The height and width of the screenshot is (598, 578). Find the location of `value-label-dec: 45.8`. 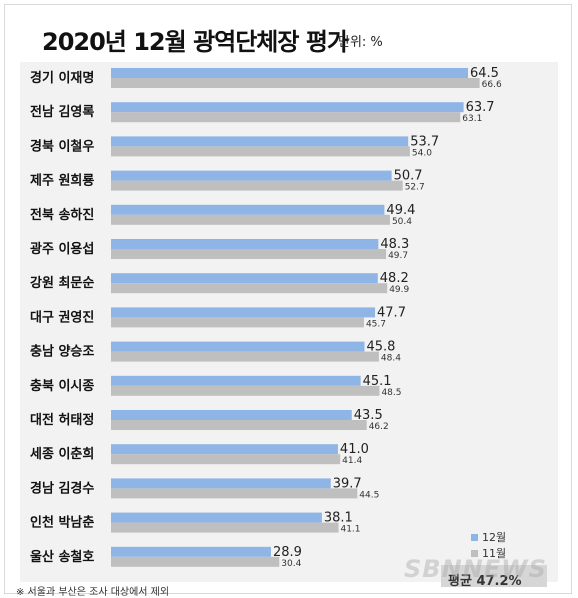

value-label-dec: 45.8 is located at coordinates (381, 347).